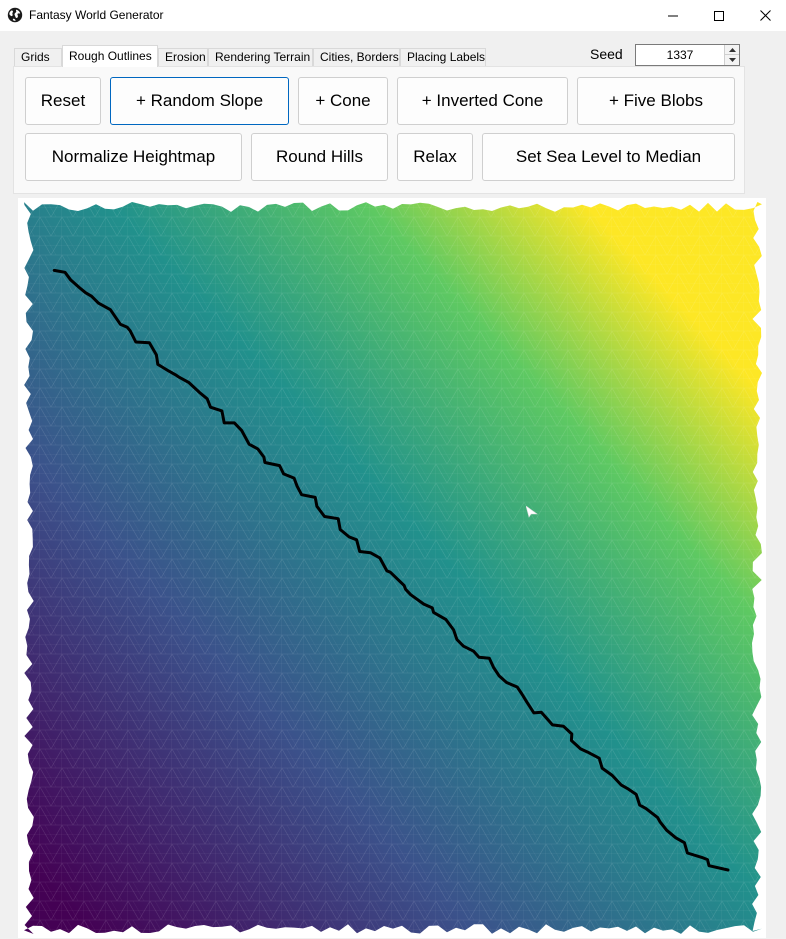 This screenshot has height=939, width=786. I want to click on close-icon, so click(765, 15).